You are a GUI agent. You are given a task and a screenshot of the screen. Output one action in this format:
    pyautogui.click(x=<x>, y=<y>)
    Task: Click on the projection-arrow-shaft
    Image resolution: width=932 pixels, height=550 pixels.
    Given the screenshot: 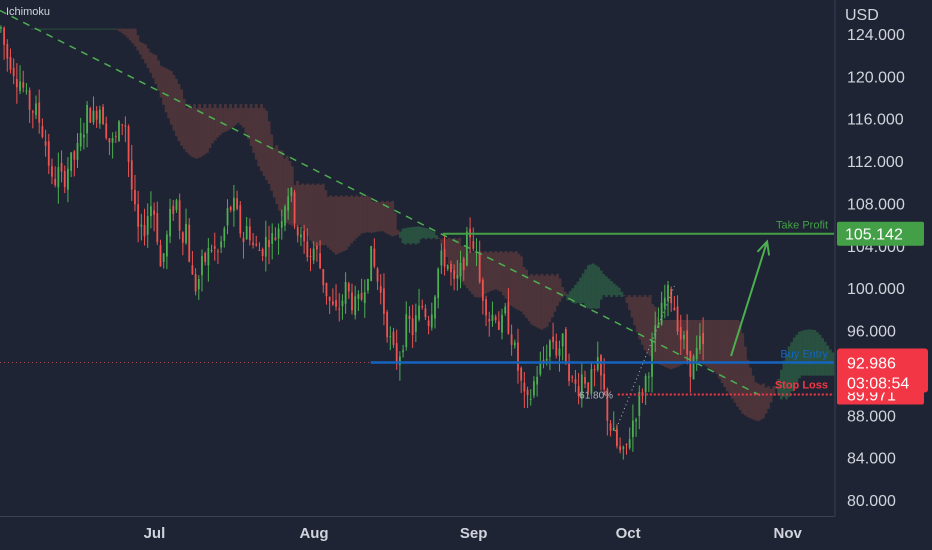 What is the action you would take?
    pyautogui.click(x=749, y=299)
    